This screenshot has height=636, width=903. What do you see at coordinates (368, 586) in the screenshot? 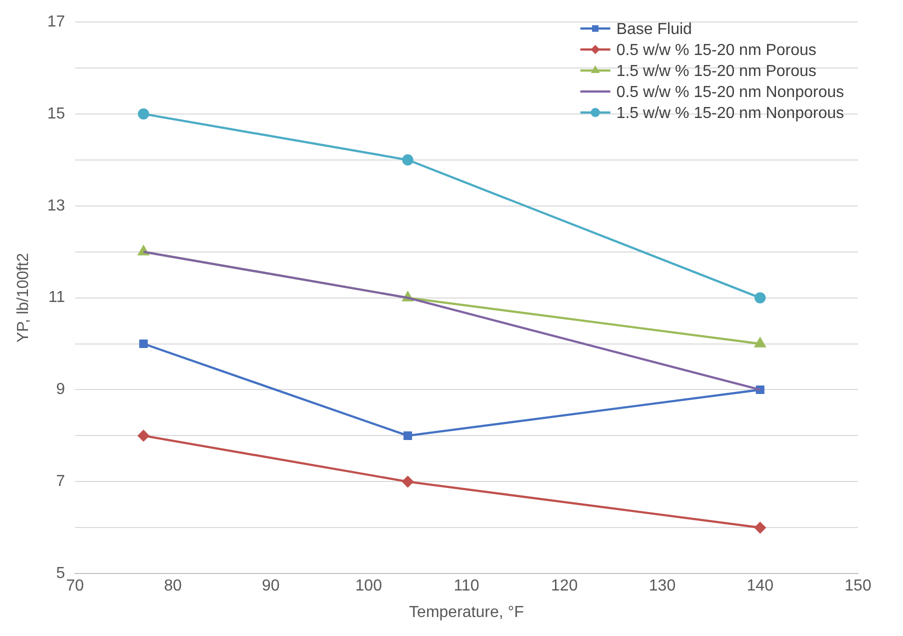
I see `x-tick-label: 100` at bounding box center [368, 586].